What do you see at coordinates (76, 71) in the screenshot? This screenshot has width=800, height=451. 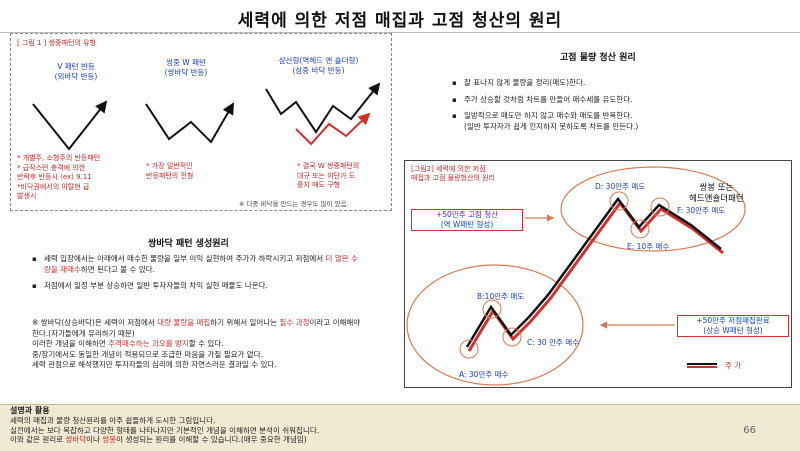 I see `v-pattern-label: V 패턴 반등 (외바닥 반등)` at bounding box center [76, 71].